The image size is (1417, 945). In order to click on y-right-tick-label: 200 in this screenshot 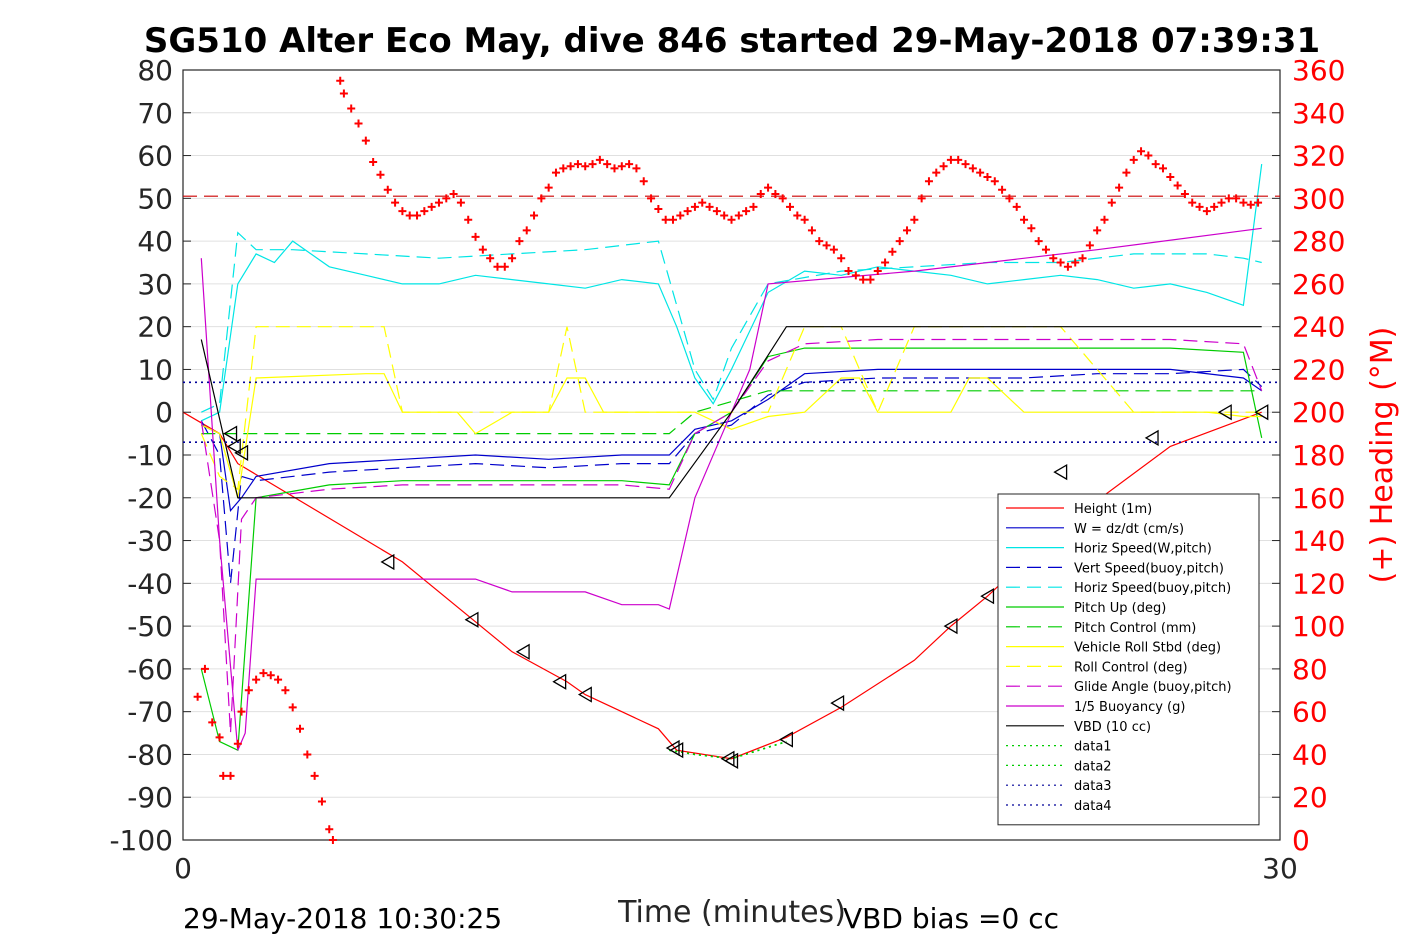, I will do `click(1318, 412)`.